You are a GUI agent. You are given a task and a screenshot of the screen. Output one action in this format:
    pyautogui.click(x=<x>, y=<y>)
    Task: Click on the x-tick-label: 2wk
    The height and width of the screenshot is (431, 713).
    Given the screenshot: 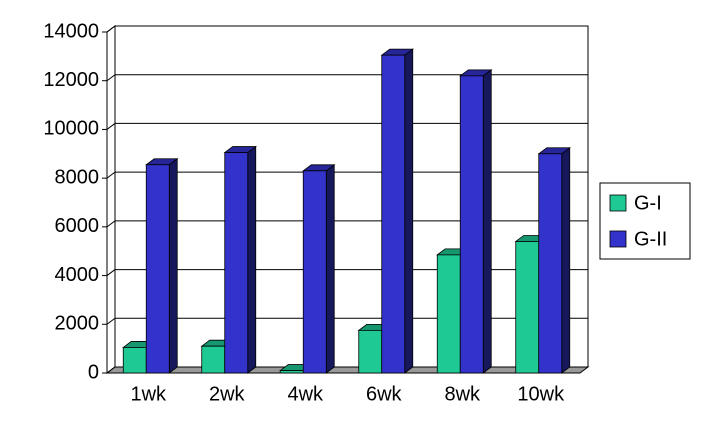 What is the action you would take?
    pyautogui.click(x=227, y=394)
    